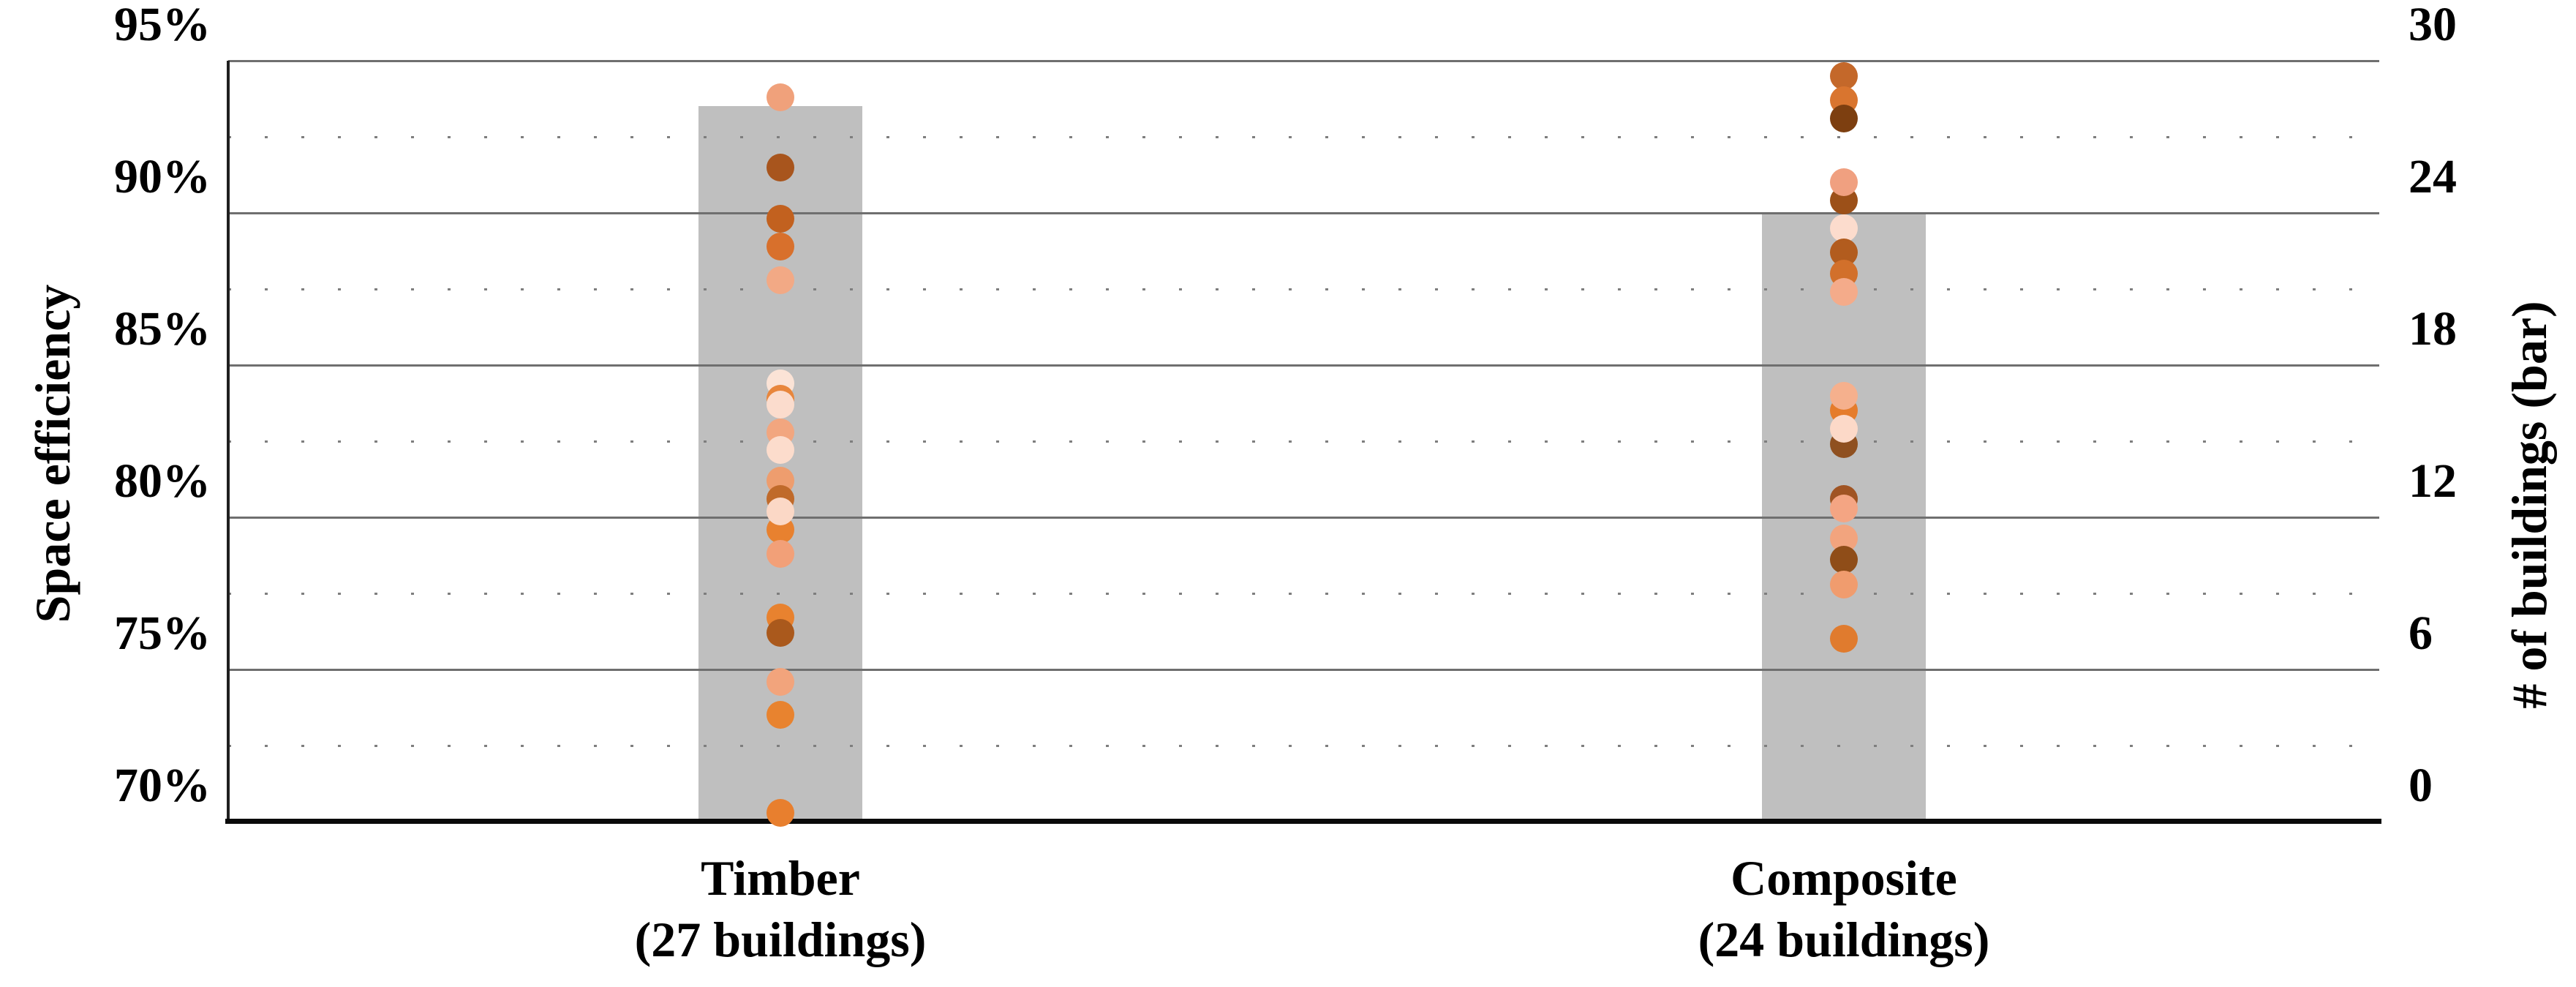  I want to click on category-timber-count: (27 buildings), so click(780, 939).